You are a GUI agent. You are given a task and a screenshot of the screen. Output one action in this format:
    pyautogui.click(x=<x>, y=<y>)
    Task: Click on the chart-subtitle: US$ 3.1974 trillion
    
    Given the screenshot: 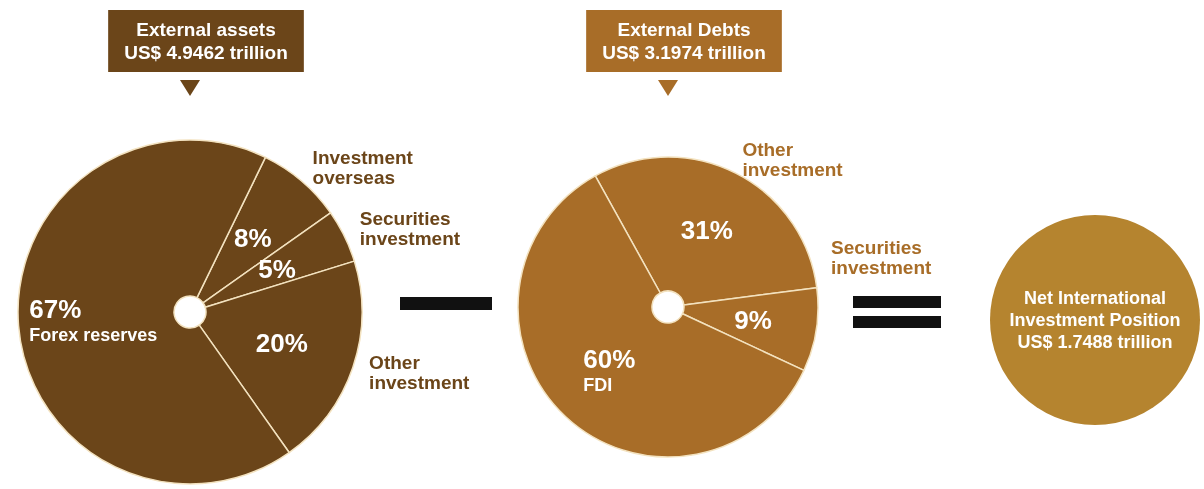 What is the action you would take?
    pyautogui.click(x=684, y=52)
    